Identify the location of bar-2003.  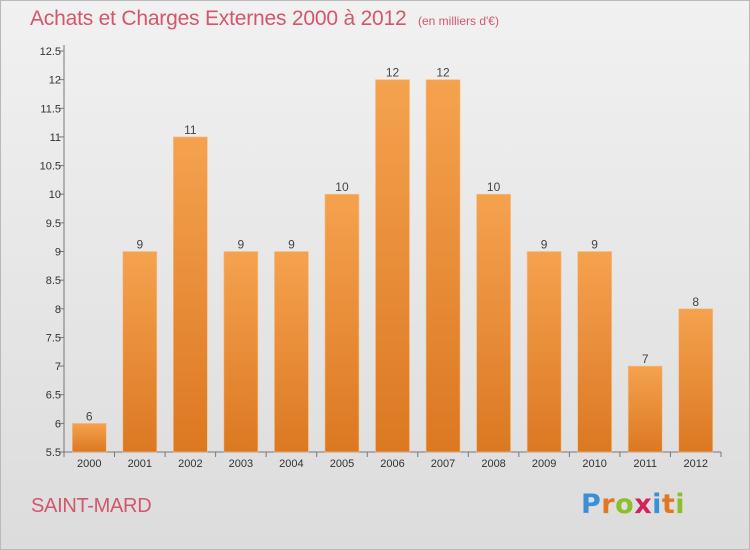
(241, 352).